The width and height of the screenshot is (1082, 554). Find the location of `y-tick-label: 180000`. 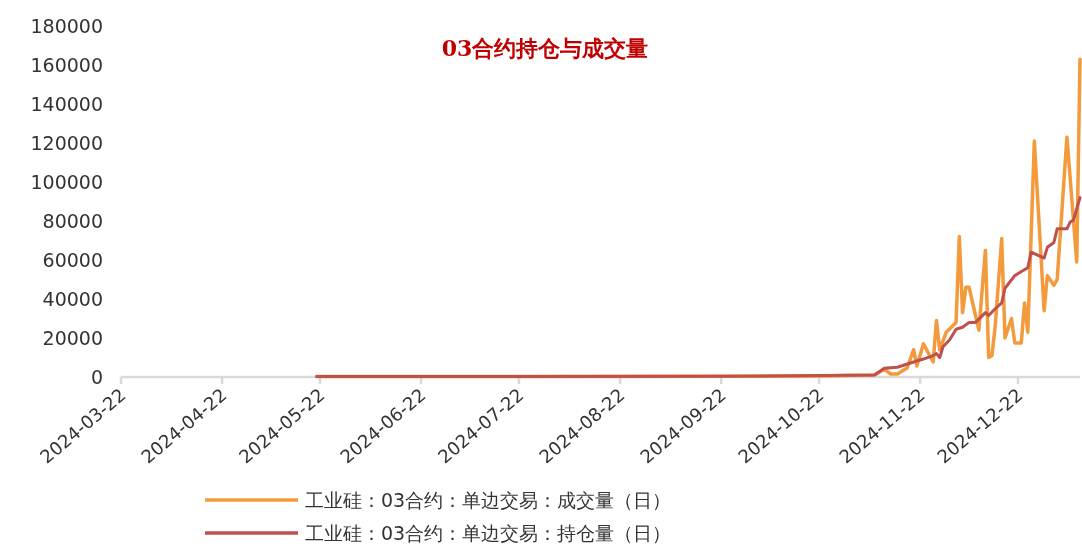

y-tick-label: 180000 is located at coordinates (66, 26).